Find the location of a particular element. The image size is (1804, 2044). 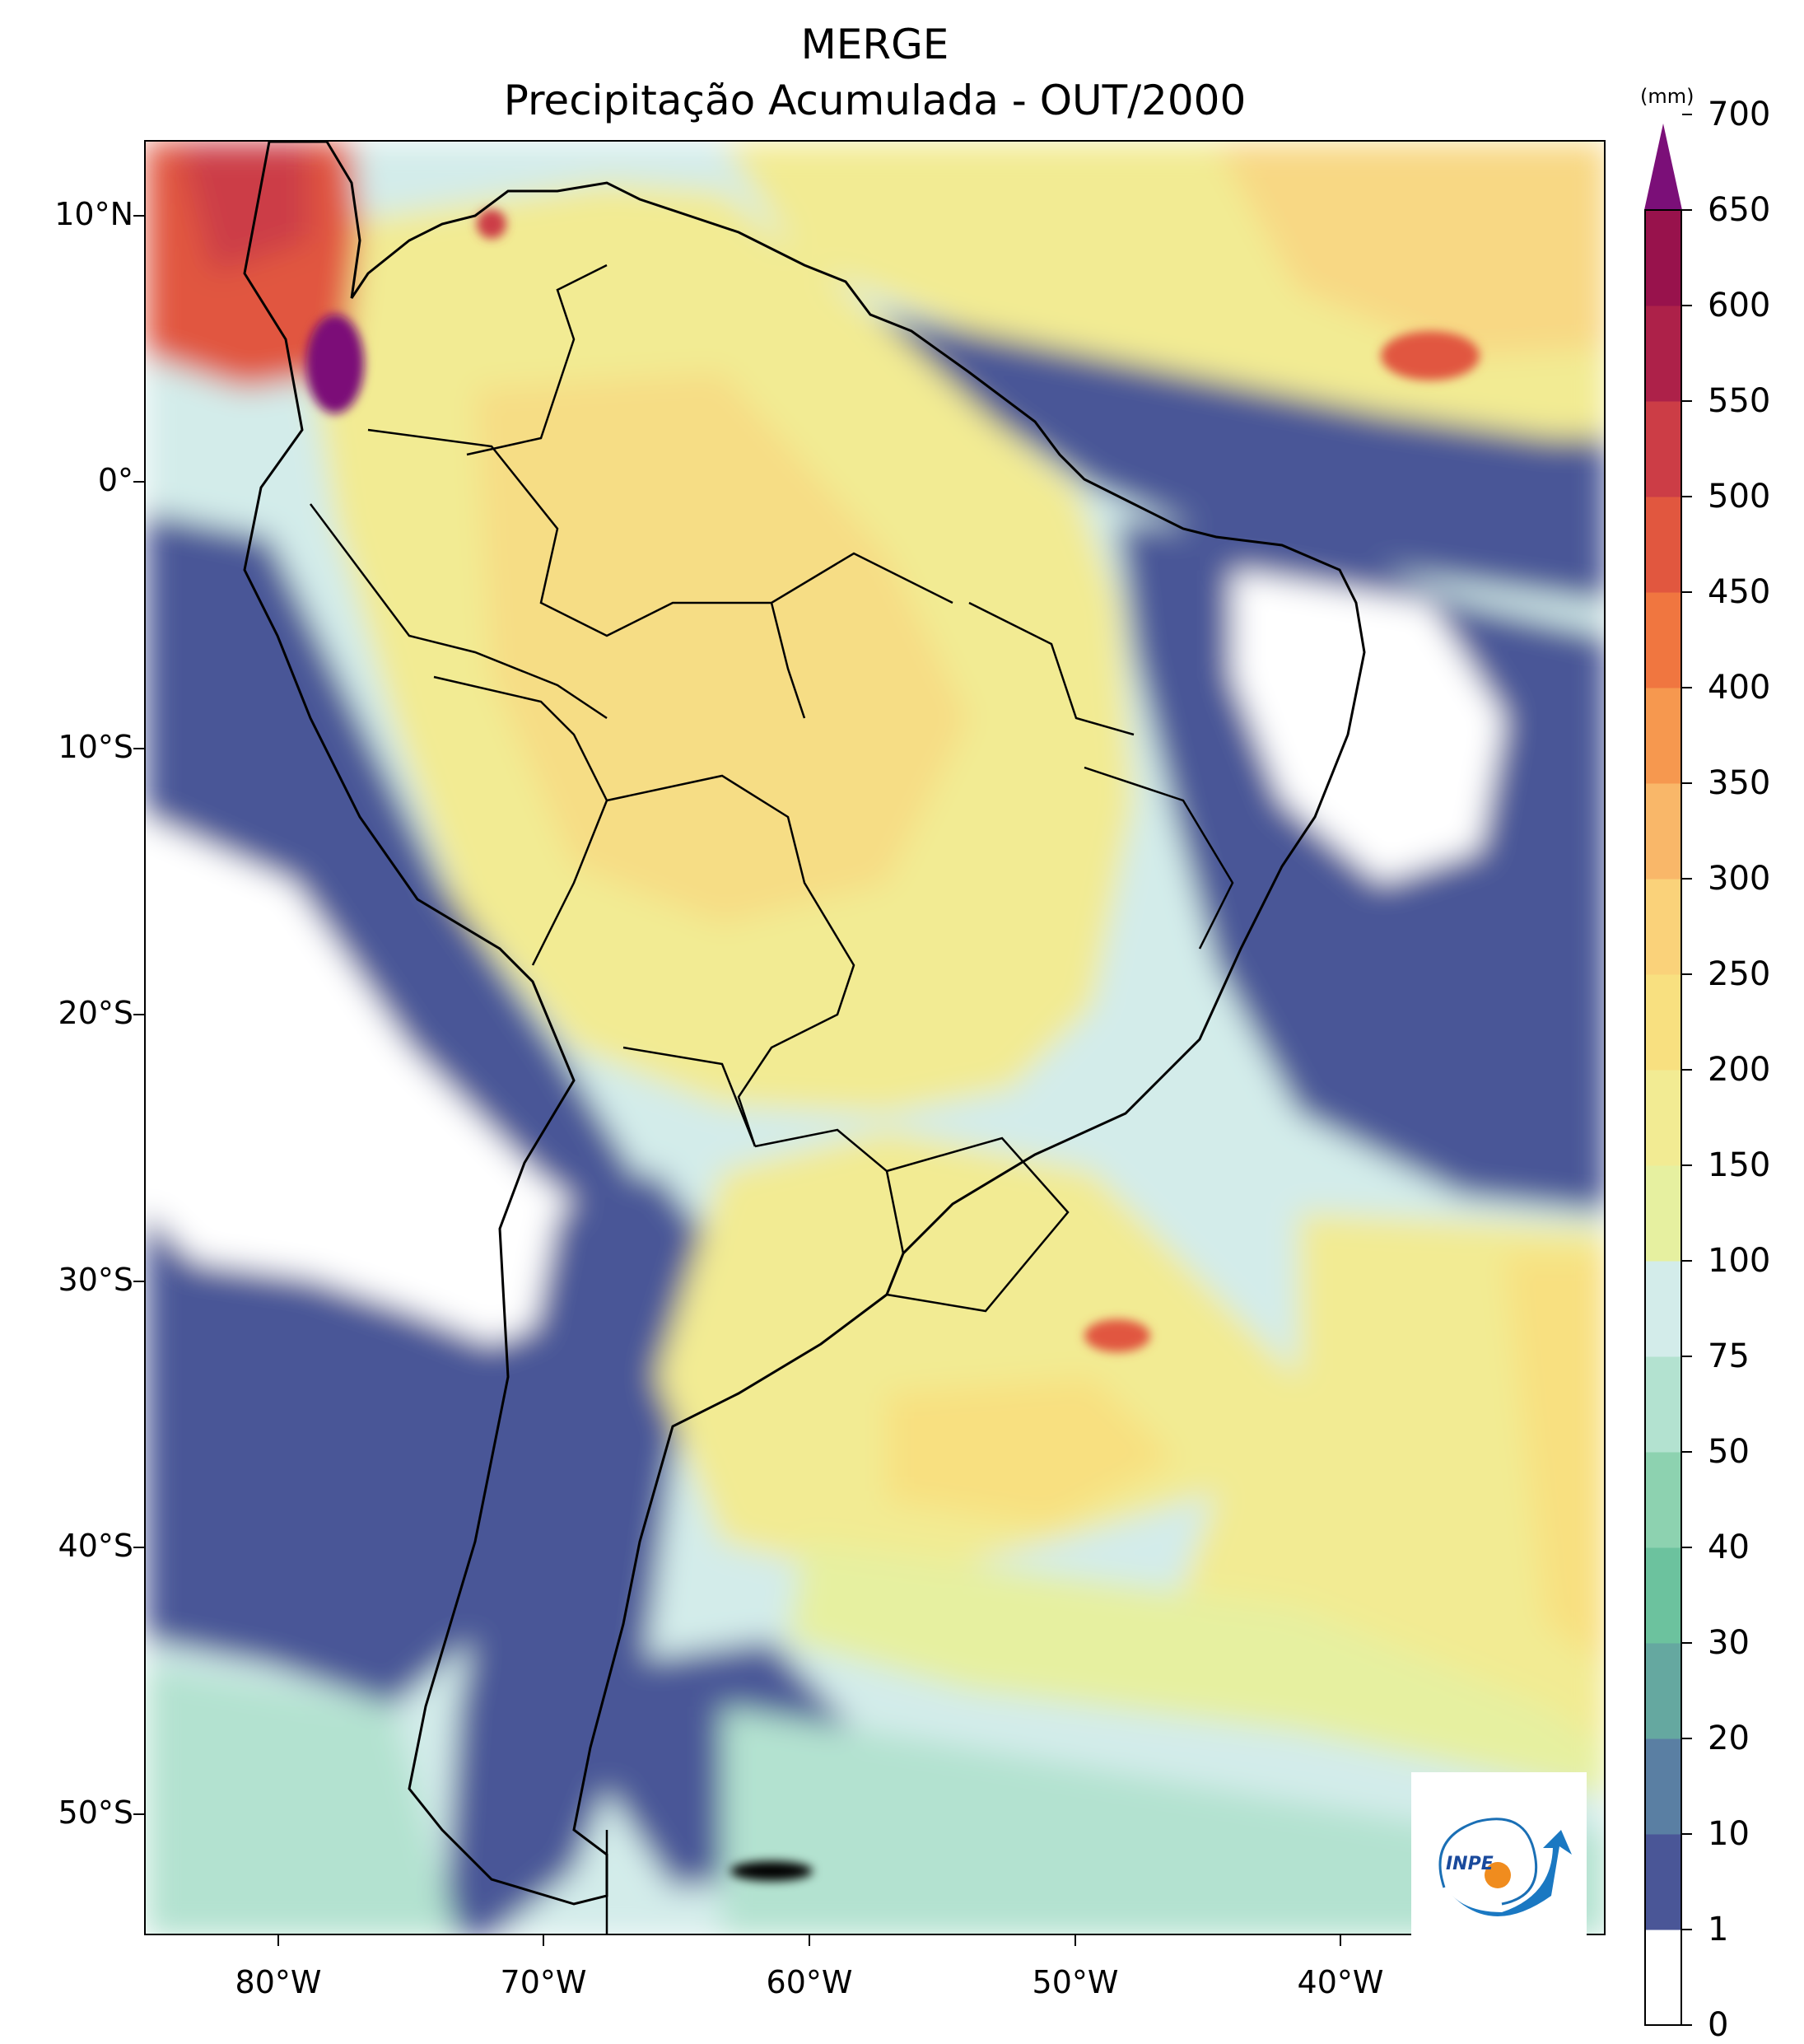

lon-label-40w: 40°W is located at coordinates (1340, 1982).